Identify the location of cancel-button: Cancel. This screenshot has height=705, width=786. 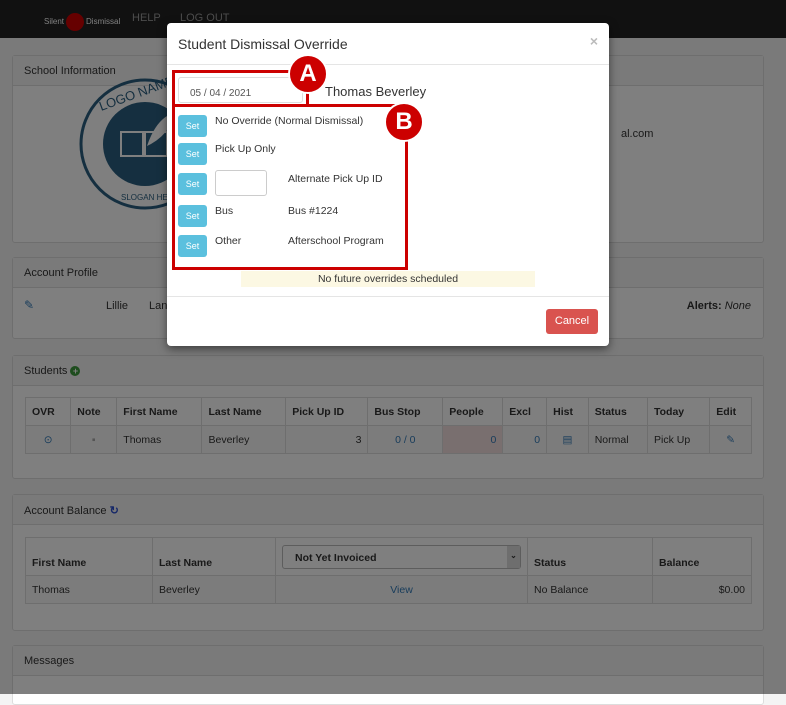
(572, 321).